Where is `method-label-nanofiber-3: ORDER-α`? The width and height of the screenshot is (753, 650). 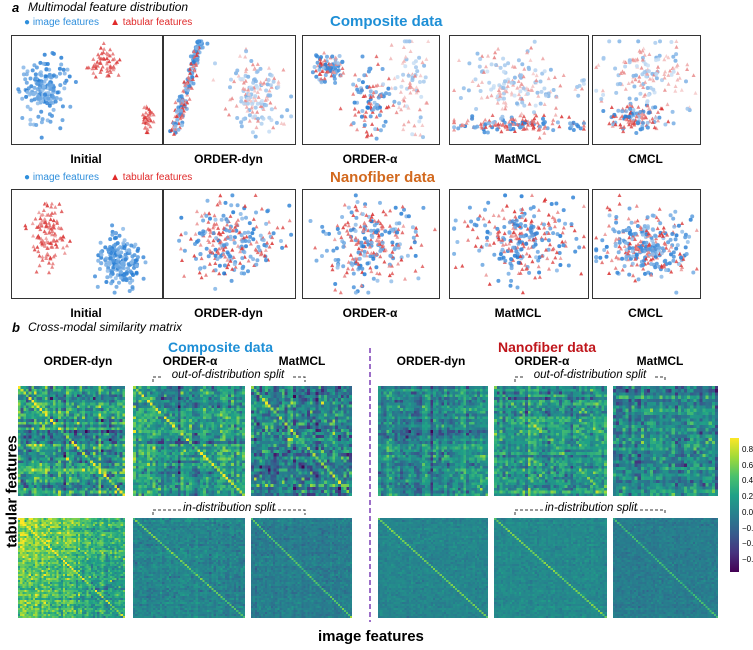 method-label-nanofiber-3: ORDER-α is located at coordinates (370, 313).